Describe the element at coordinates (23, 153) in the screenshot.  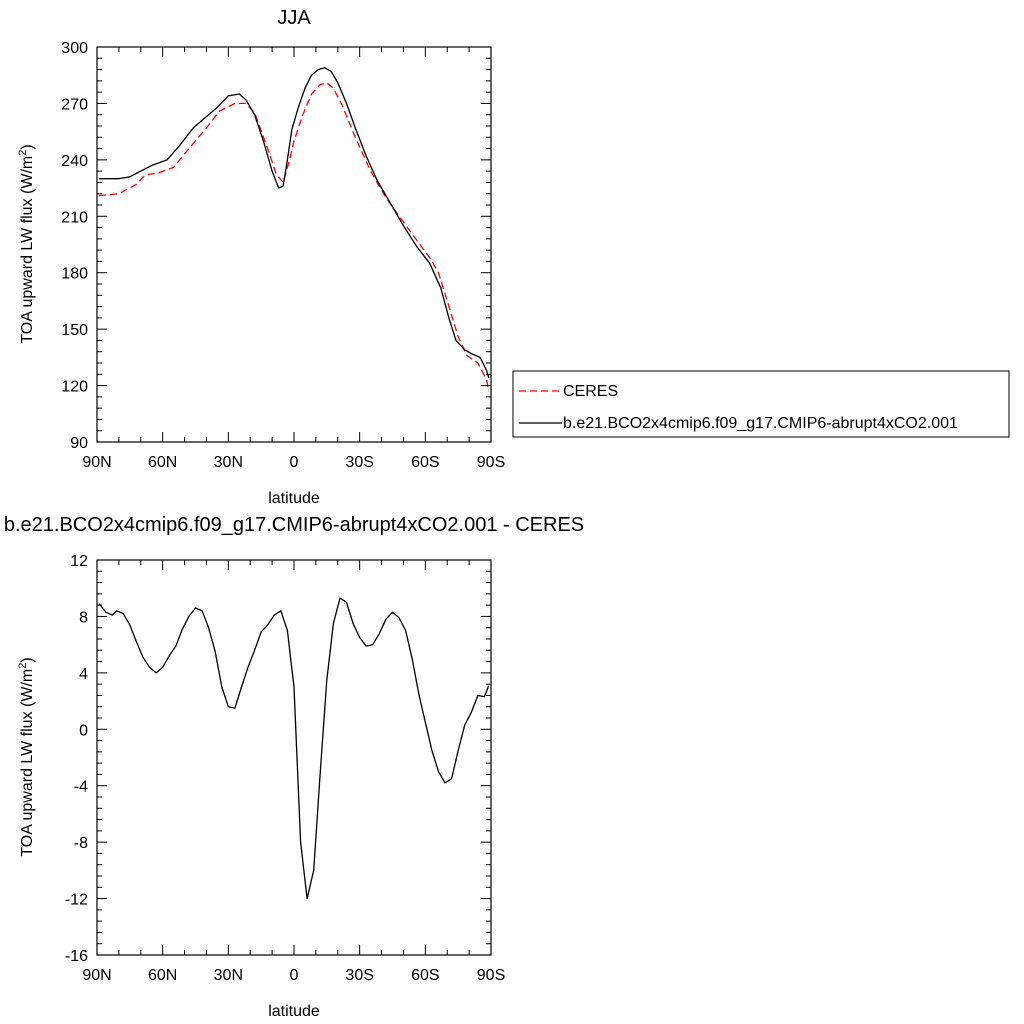
I see `top-y-axis-label-sup: 2` at that location.